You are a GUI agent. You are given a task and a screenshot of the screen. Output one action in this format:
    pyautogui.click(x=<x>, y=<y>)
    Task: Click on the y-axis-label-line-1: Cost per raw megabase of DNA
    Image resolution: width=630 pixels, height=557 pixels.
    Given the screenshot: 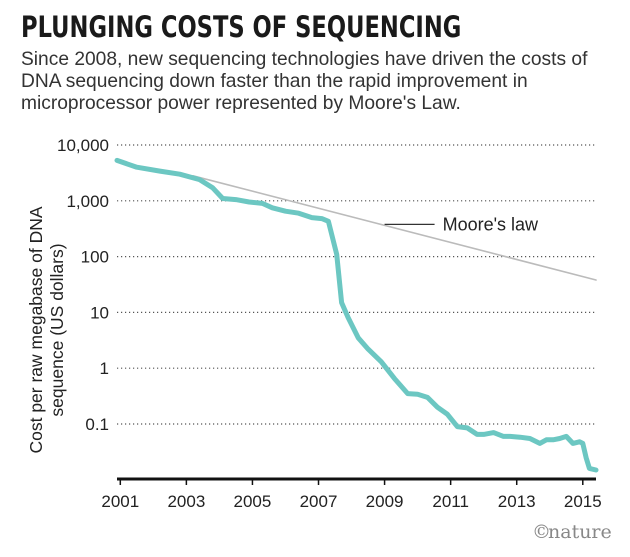 What is the action you would take?
    pyautogui.click(x=36, y=329)
    